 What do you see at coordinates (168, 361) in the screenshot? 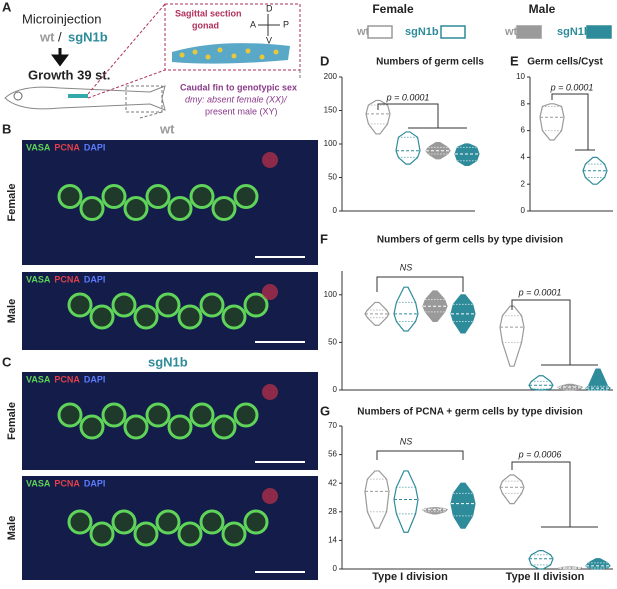
I see `genotype: sgN1b` at bounding box center [168, 361].